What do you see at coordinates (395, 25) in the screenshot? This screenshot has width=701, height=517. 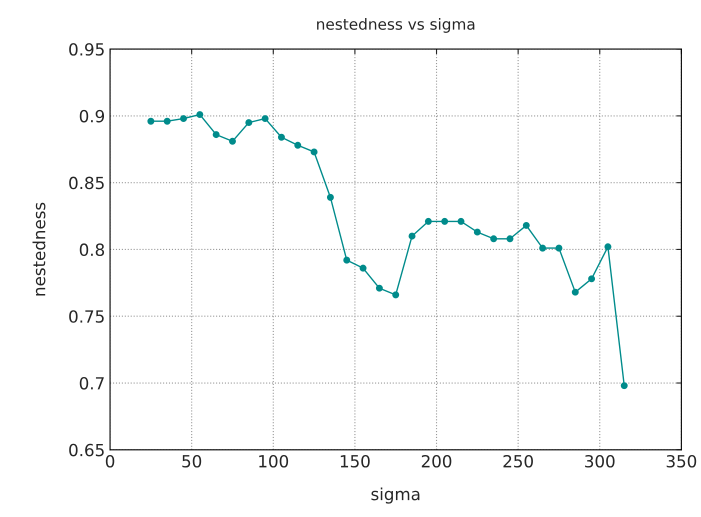 I see `chart-title: nestedness vs sigma` at bounding box center [395, 25].